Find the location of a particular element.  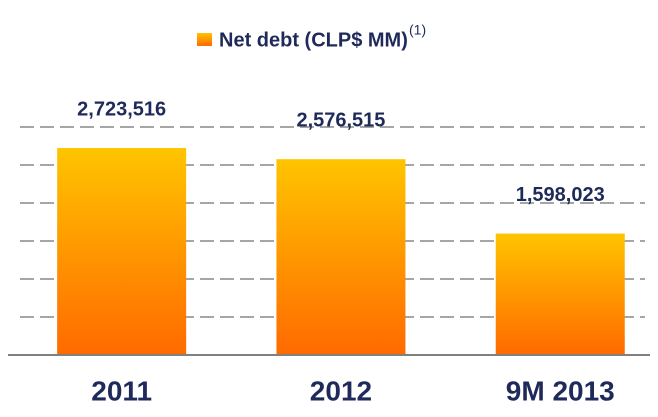

value-label: 1,598,023 is located at coordinates (560, 195).